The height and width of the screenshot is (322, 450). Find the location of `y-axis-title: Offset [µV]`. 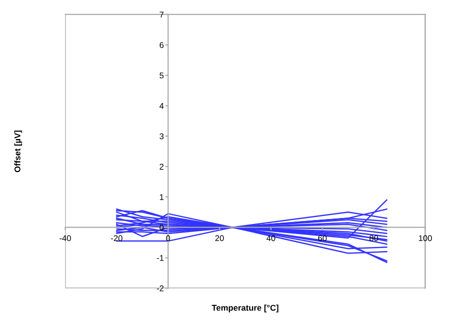

y-axis-title: Offset [µV] is located at coordinates (18, 151).